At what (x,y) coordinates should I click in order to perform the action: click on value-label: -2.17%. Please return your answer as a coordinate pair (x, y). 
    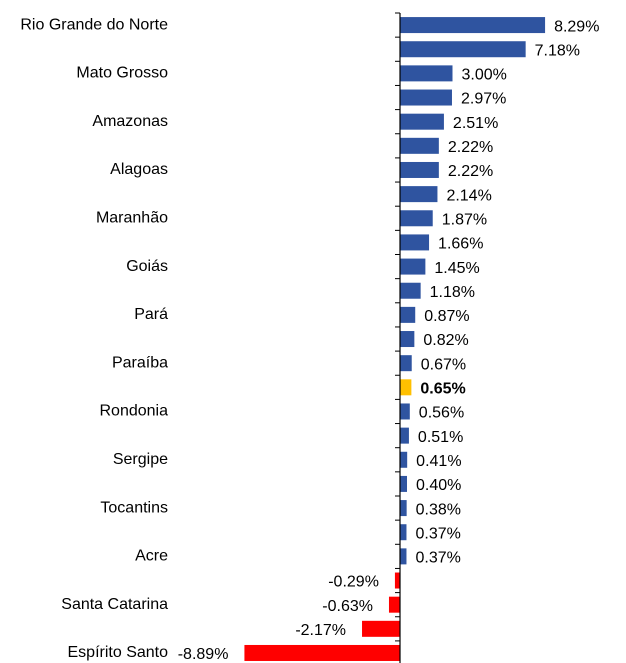
    Looking at the image, I should click on (320, 630).